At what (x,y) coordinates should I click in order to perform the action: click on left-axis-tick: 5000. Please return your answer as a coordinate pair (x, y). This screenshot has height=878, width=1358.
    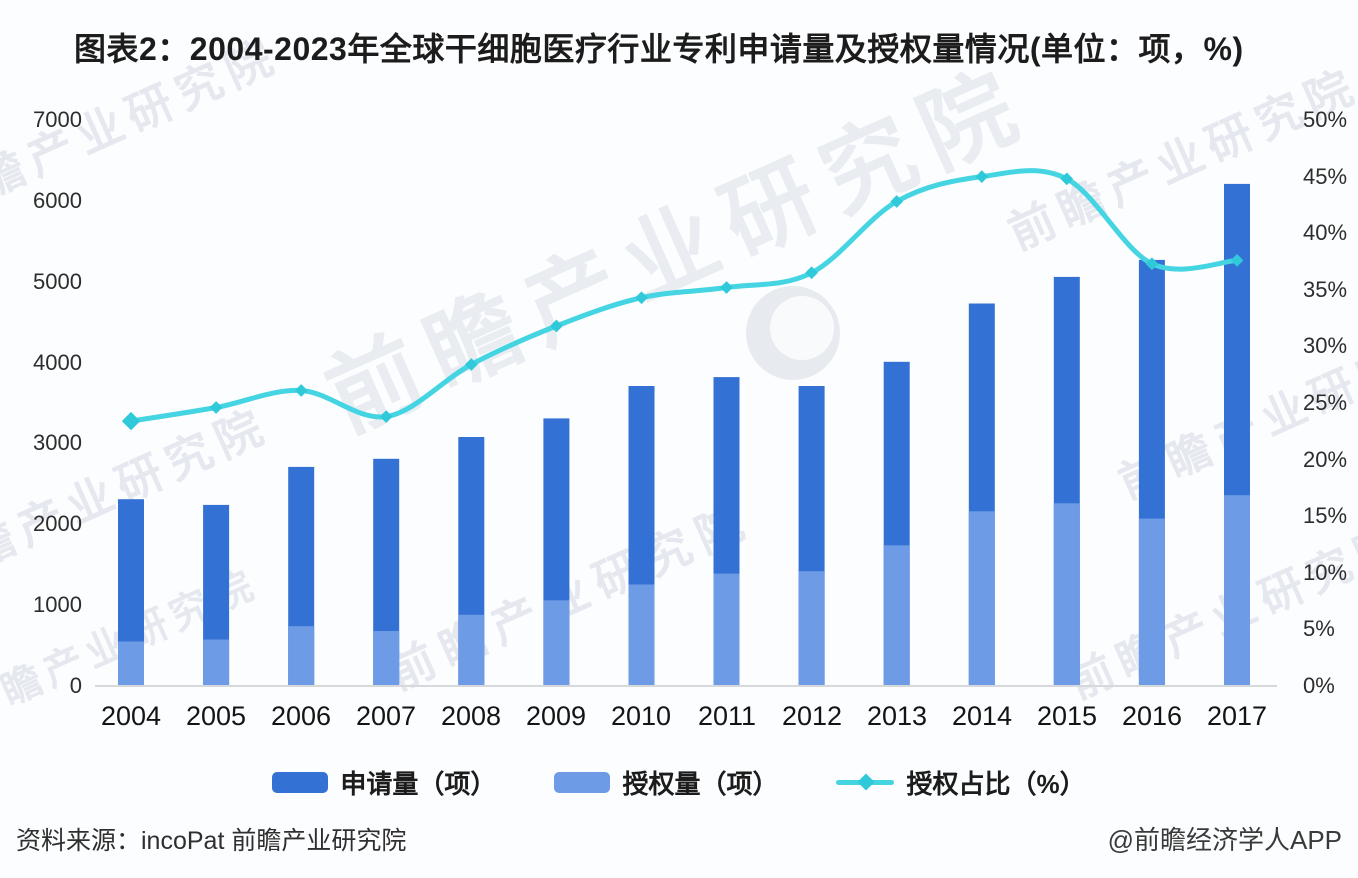
    Looking at the image, I should click on (57, 281).